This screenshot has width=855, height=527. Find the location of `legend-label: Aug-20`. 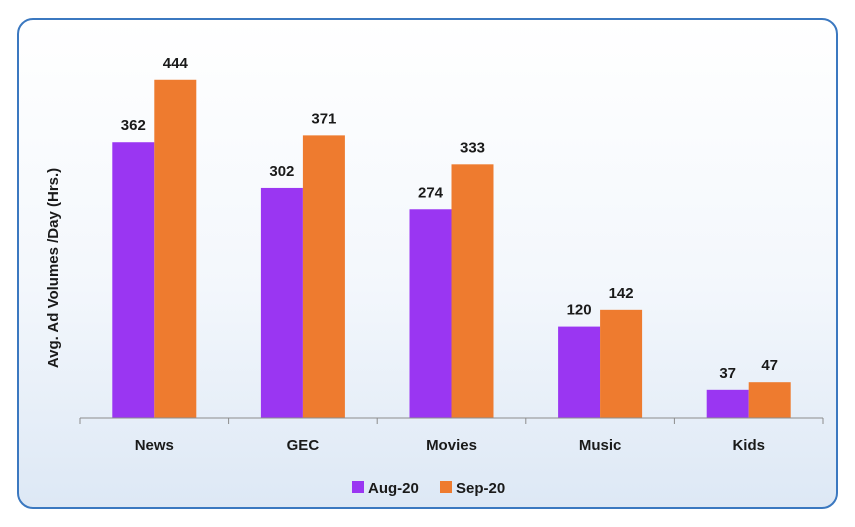

legend-label: Aug-20 is located at coordinates (393, 488).